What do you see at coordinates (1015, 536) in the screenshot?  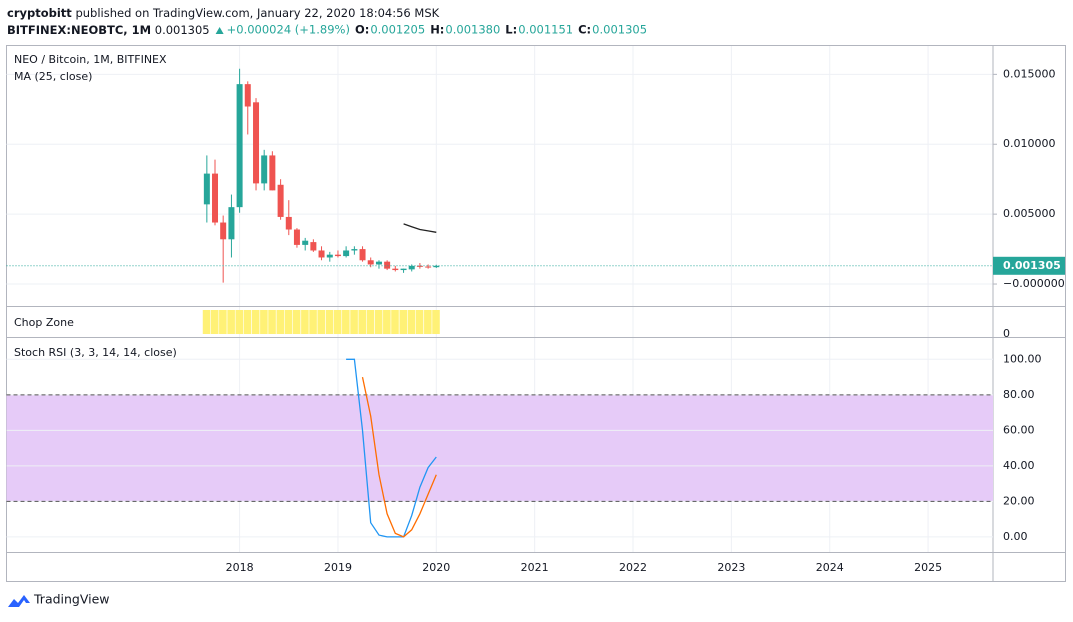 I see `y-tick-label: 0.00` at bounding box center [1015, 536].